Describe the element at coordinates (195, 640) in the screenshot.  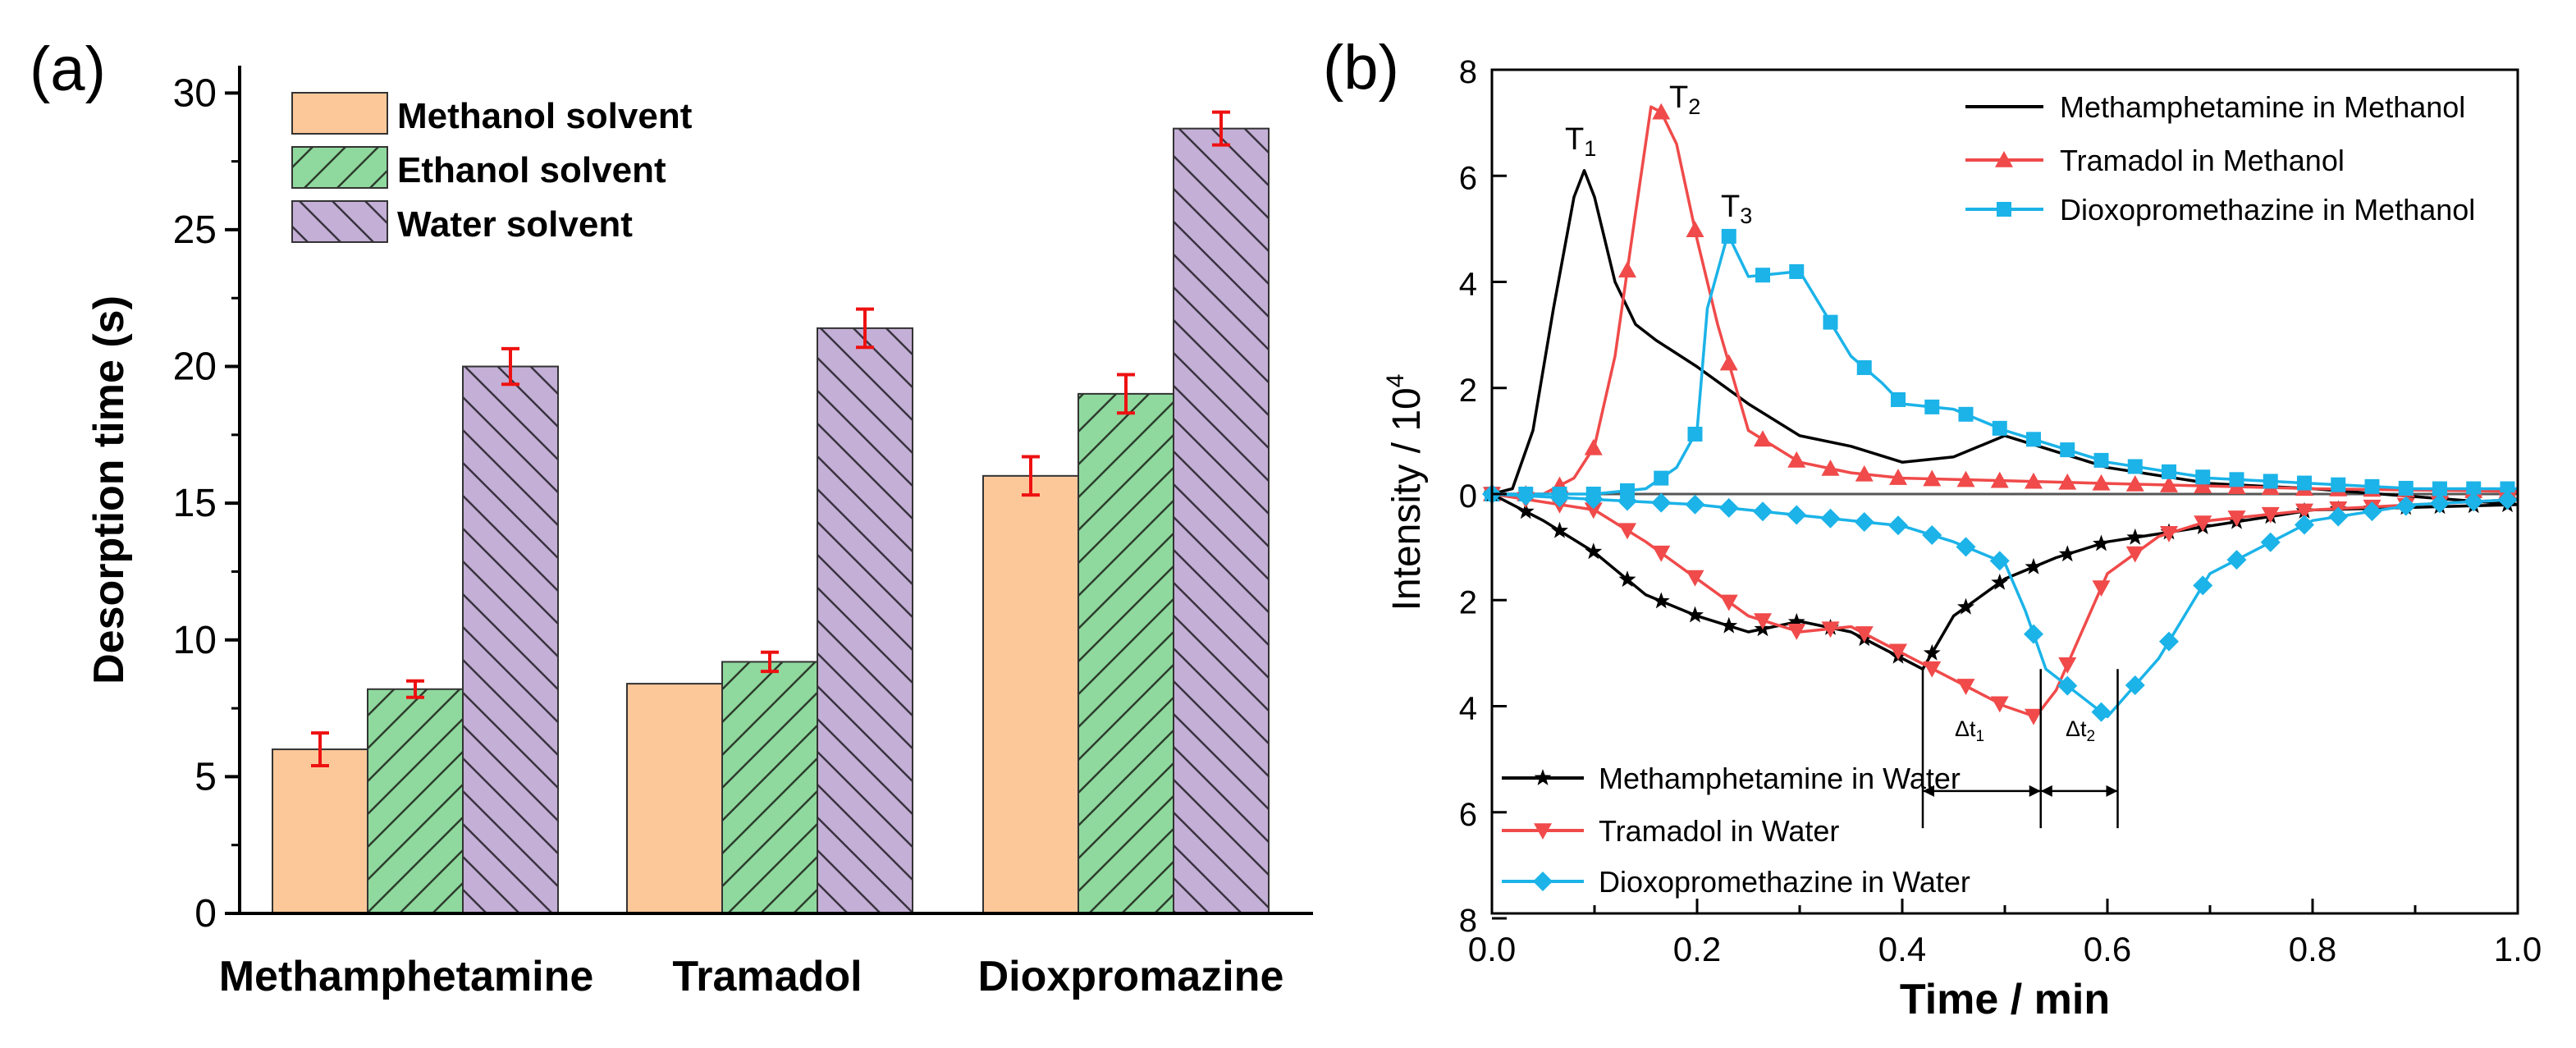
I see `y-tick-label: 10` at that location.